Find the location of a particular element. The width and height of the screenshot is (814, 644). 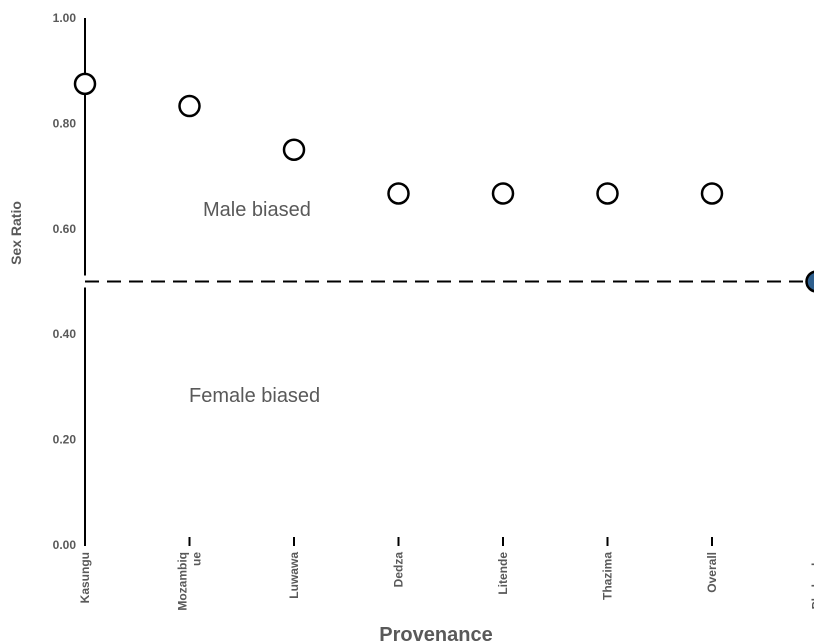

x-tick-label: ue is located at coordinates (197, 559).